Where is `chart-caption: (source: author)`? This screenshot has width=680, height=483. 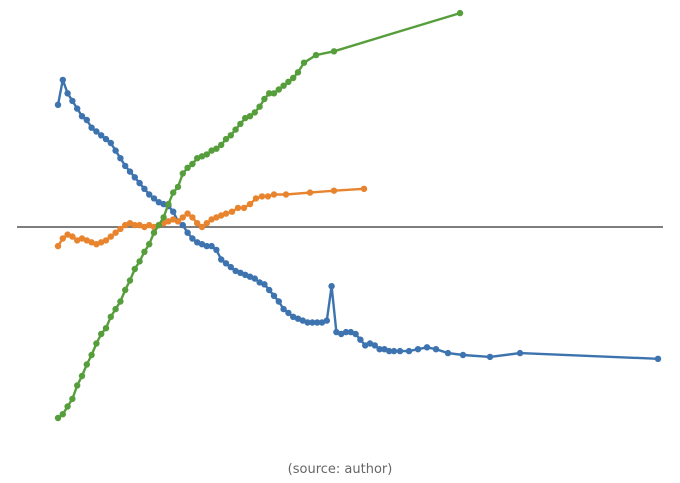 chart-caption: (source: author) is located at coordinates (340, 469).